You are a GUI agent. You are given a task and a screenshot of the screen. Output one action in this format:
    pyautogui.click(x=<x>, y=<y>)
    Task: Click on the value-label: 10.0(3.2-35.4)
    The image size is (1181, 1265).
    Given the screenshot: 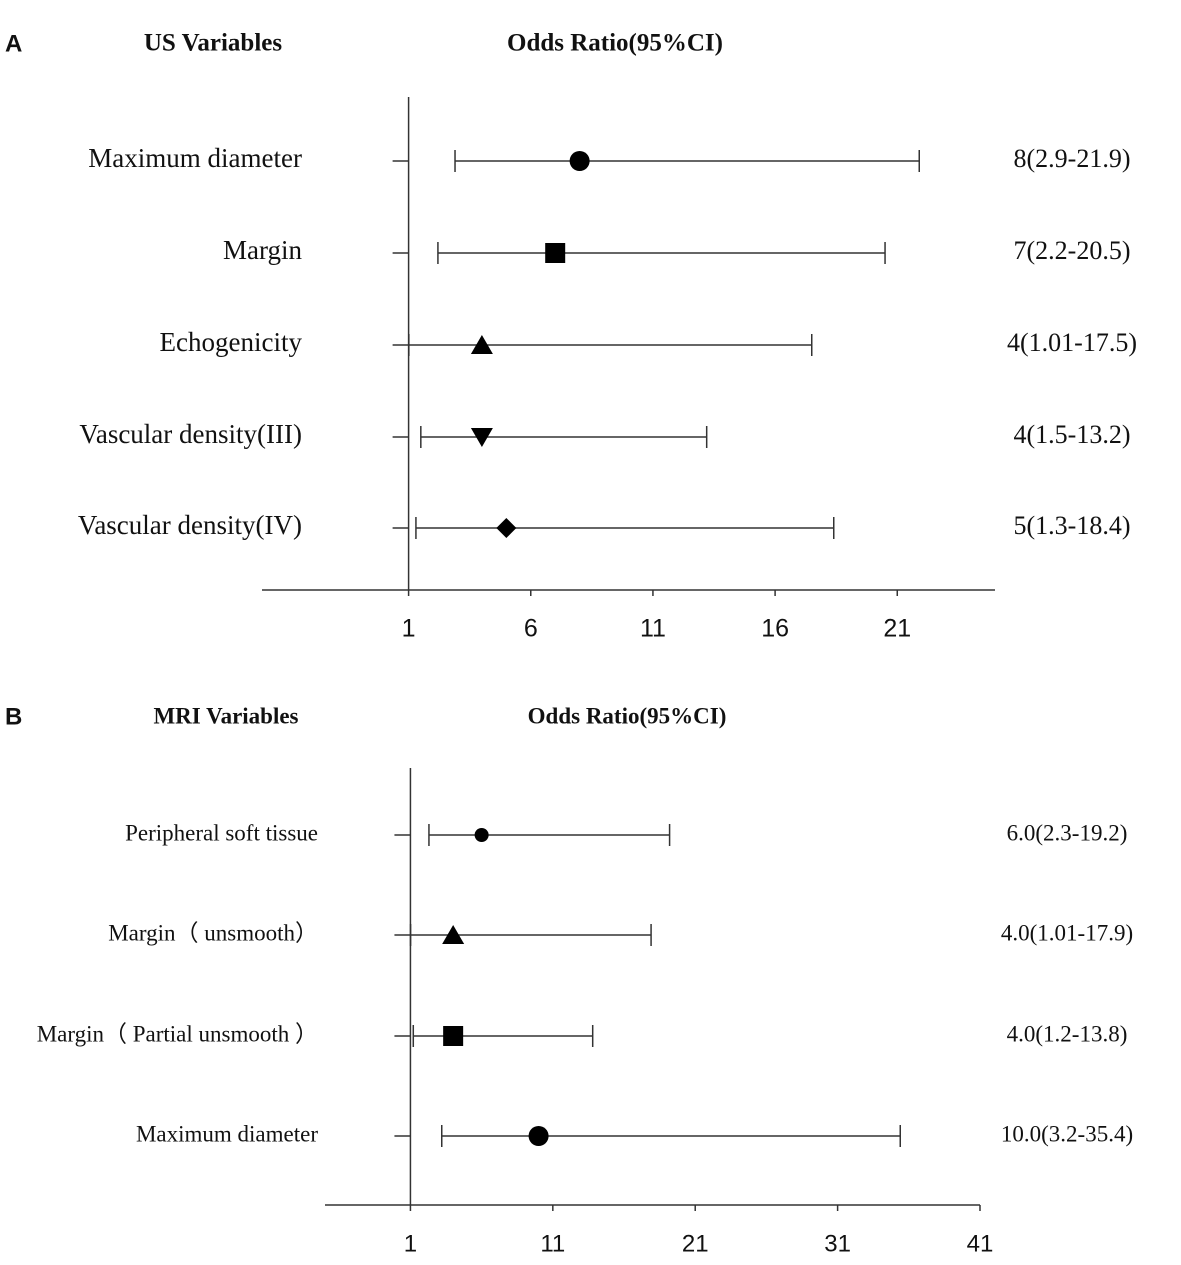 What is the action you would take?
    pyautogui.click(x=1067, y=1133)
    